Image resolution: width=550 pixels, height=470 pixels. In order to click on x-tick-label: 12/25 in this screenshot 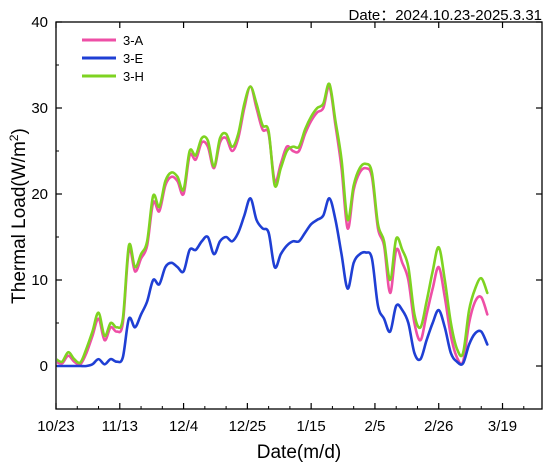, I will do `click(248, 426)`.